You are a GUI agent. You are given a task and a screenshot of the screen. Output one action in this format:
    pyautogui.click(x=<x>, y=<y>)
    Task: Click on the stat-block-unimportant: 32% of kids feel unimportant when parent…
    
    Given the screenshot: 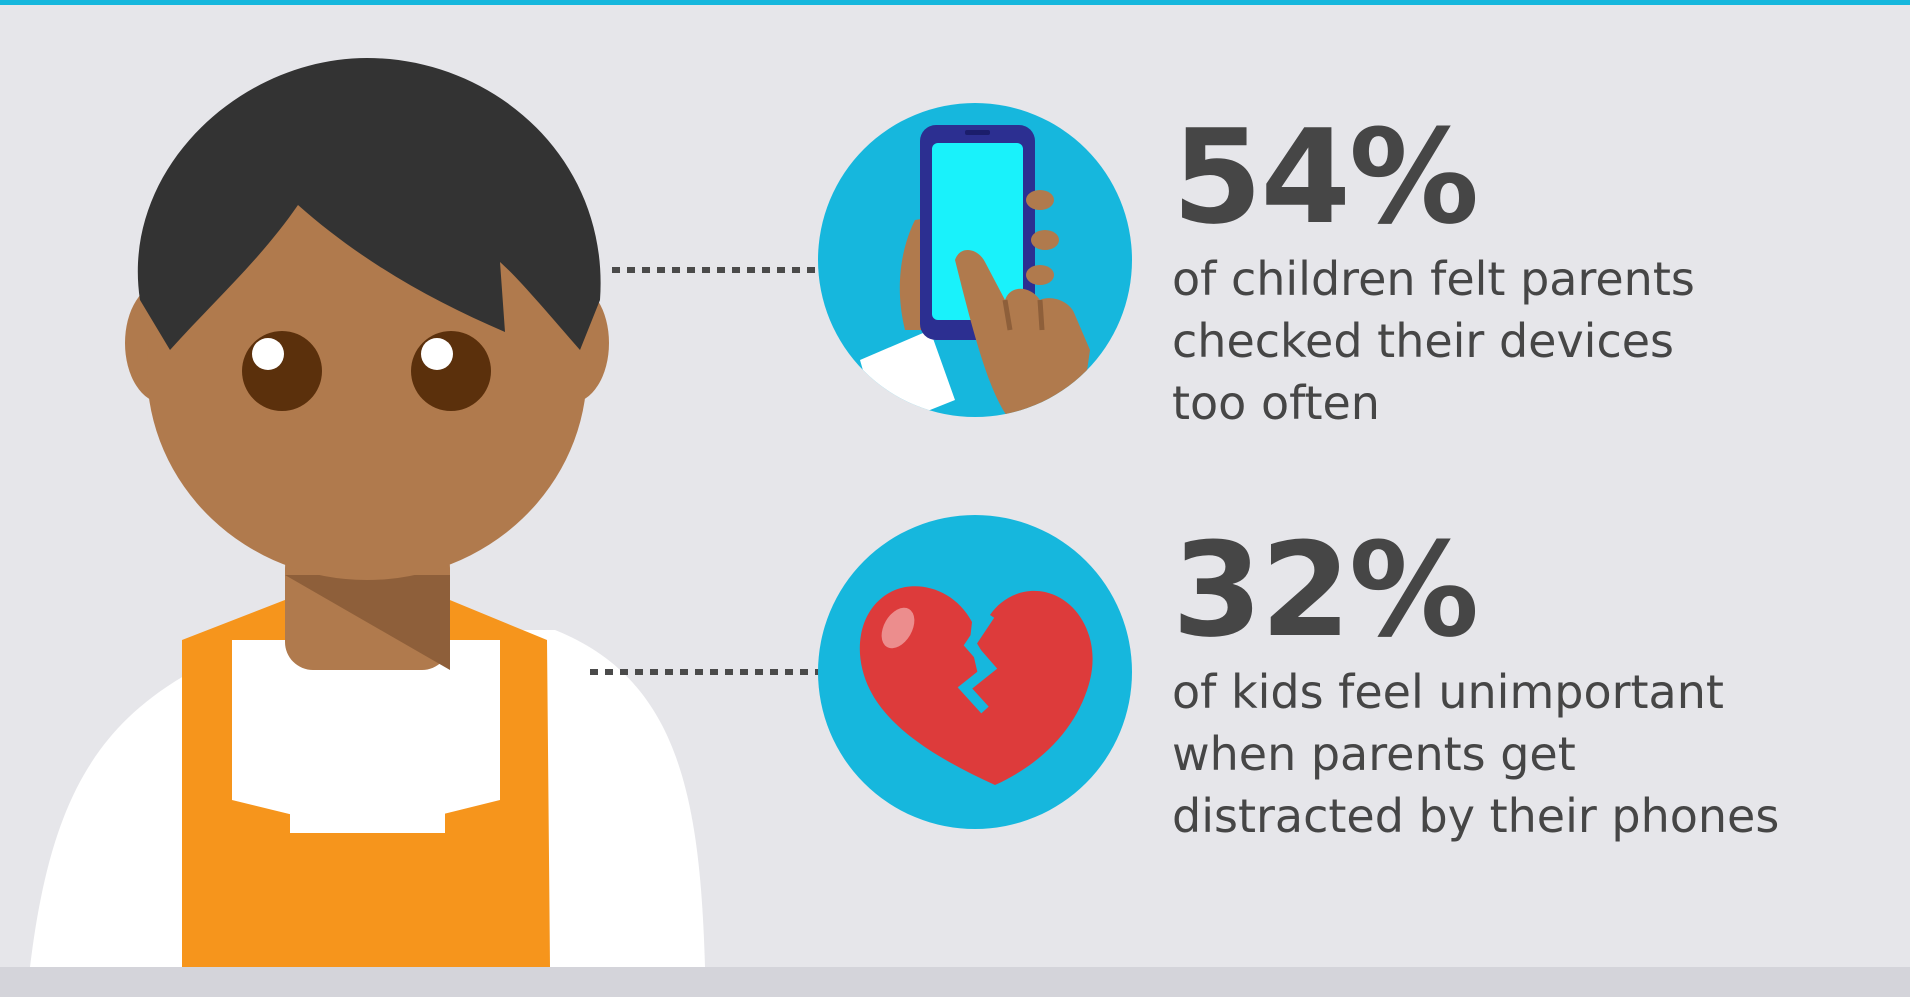 What is the action you would take?
    pyautogui.click(x=1475, y=686)
    